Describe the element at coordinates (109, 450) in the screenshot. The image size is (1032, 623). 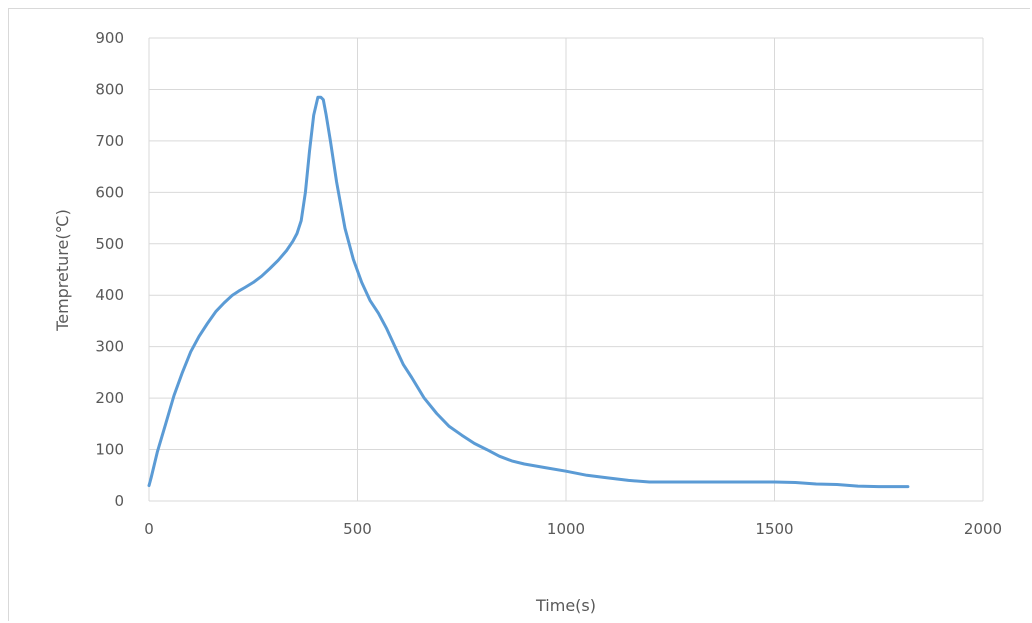
I see `y-tick-label: 100` at that location.